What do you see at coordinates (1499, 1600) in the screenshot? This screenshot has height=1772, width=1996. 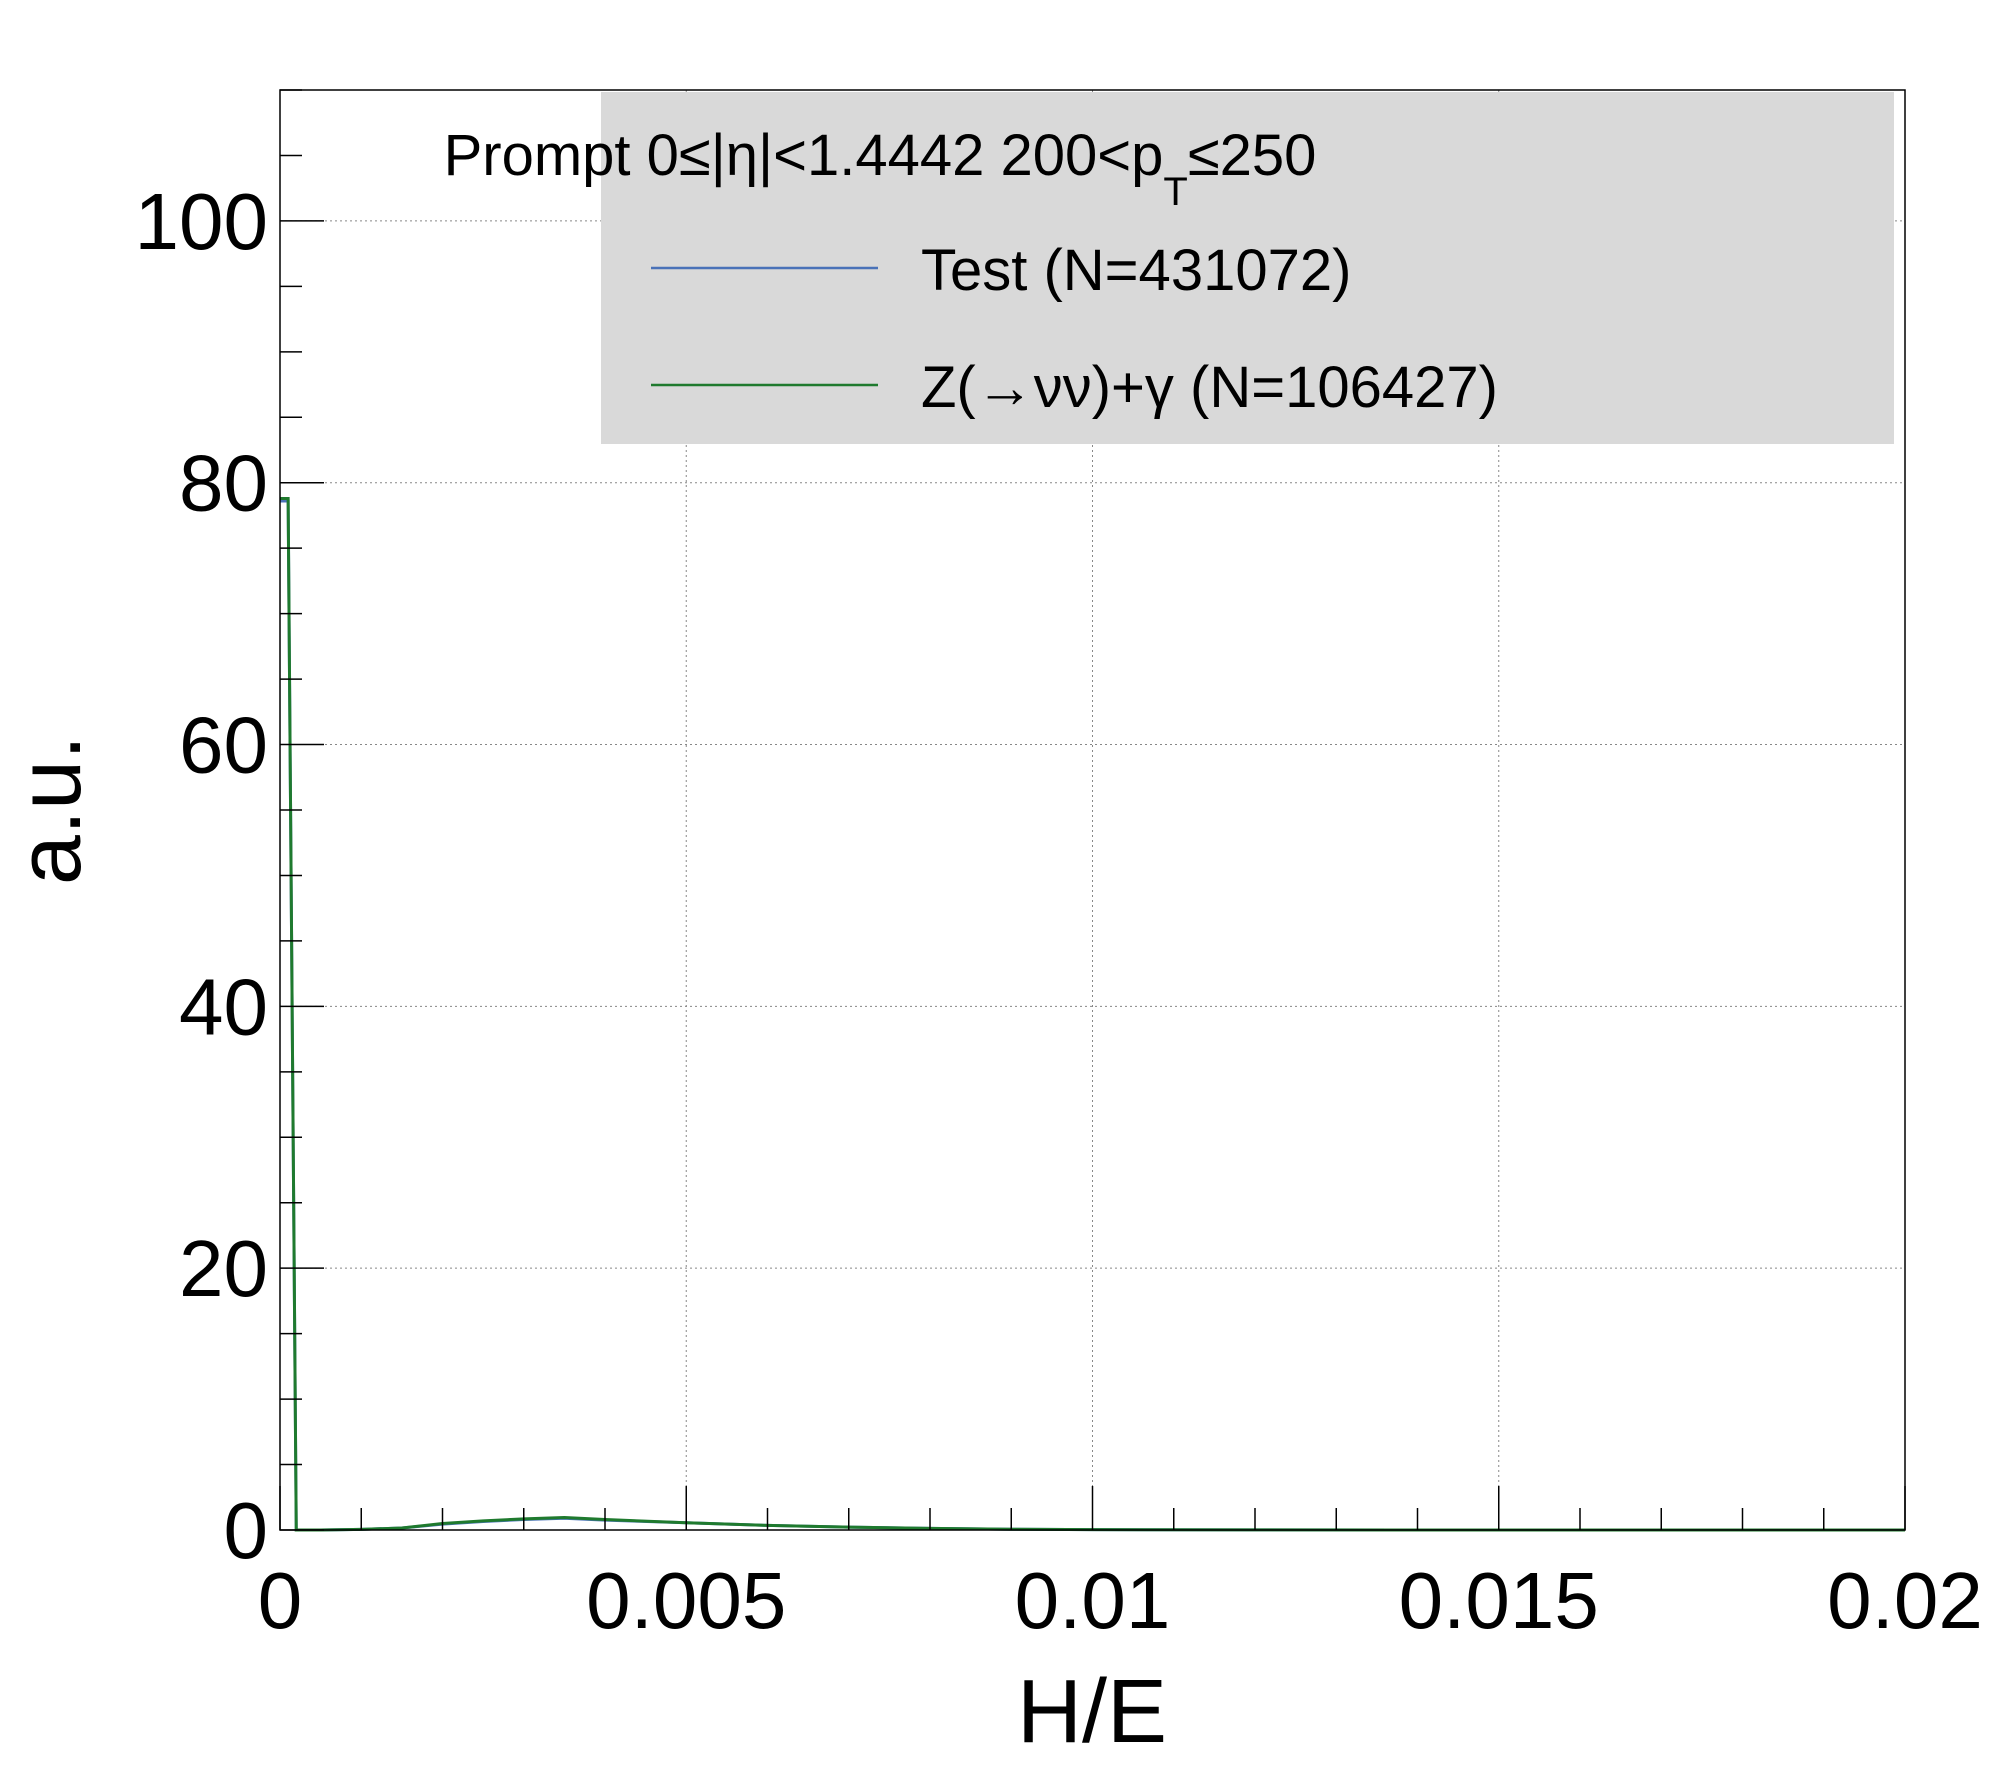 I see `x-tick-label-3: 0.015` at bounding box center [1499, 1600].